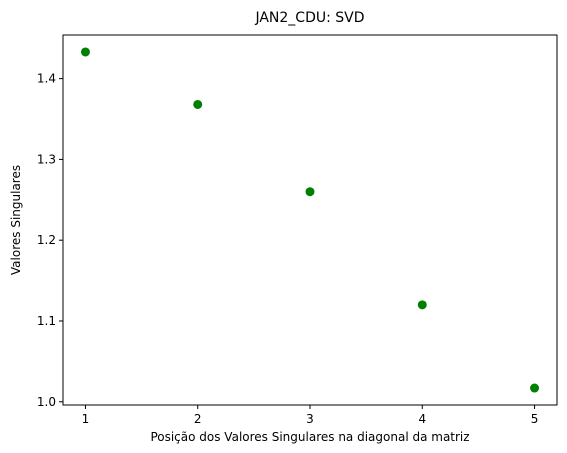 This screenshot has width=567, height=453. What do you see at coordinates (16, 220) in the screenshot?
I see `y-axis-label: Valores Singulares` at bounding box center [16, 220].